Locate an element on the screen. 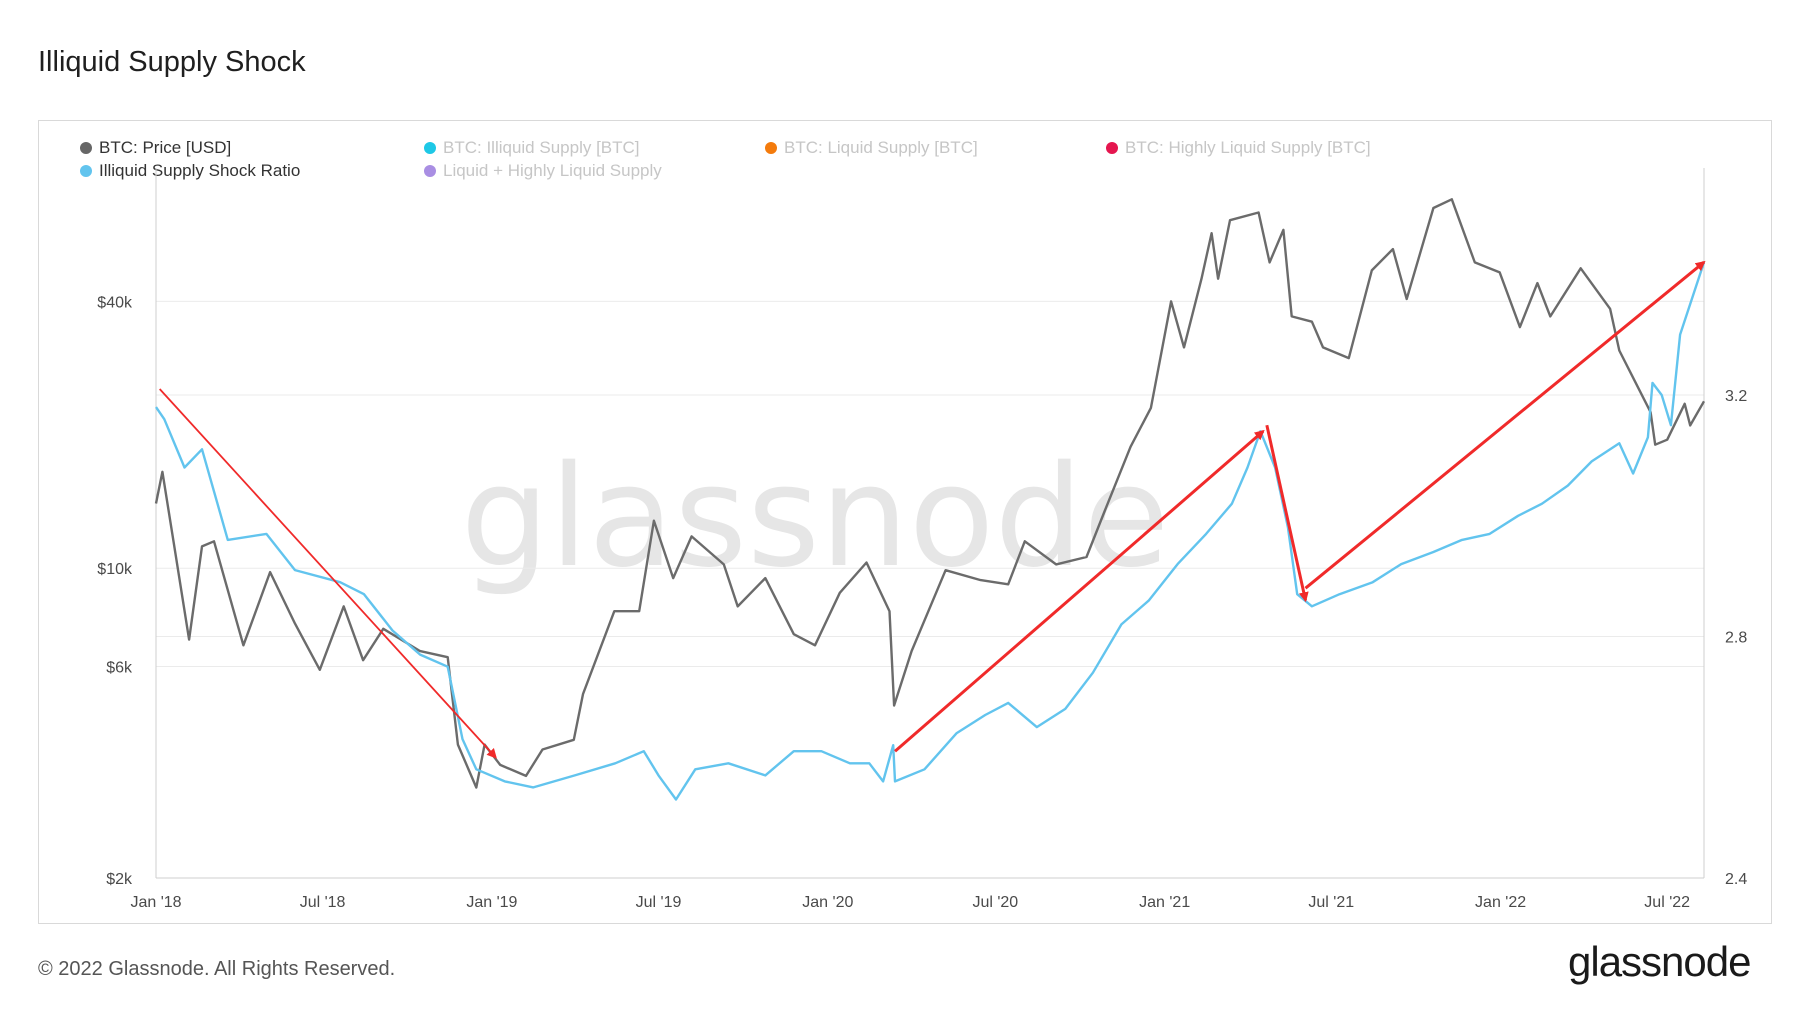 The width and height of the screenshot is (1800, 1013). x-tick-label: Jul '18 is located at coordinates (323, 902).